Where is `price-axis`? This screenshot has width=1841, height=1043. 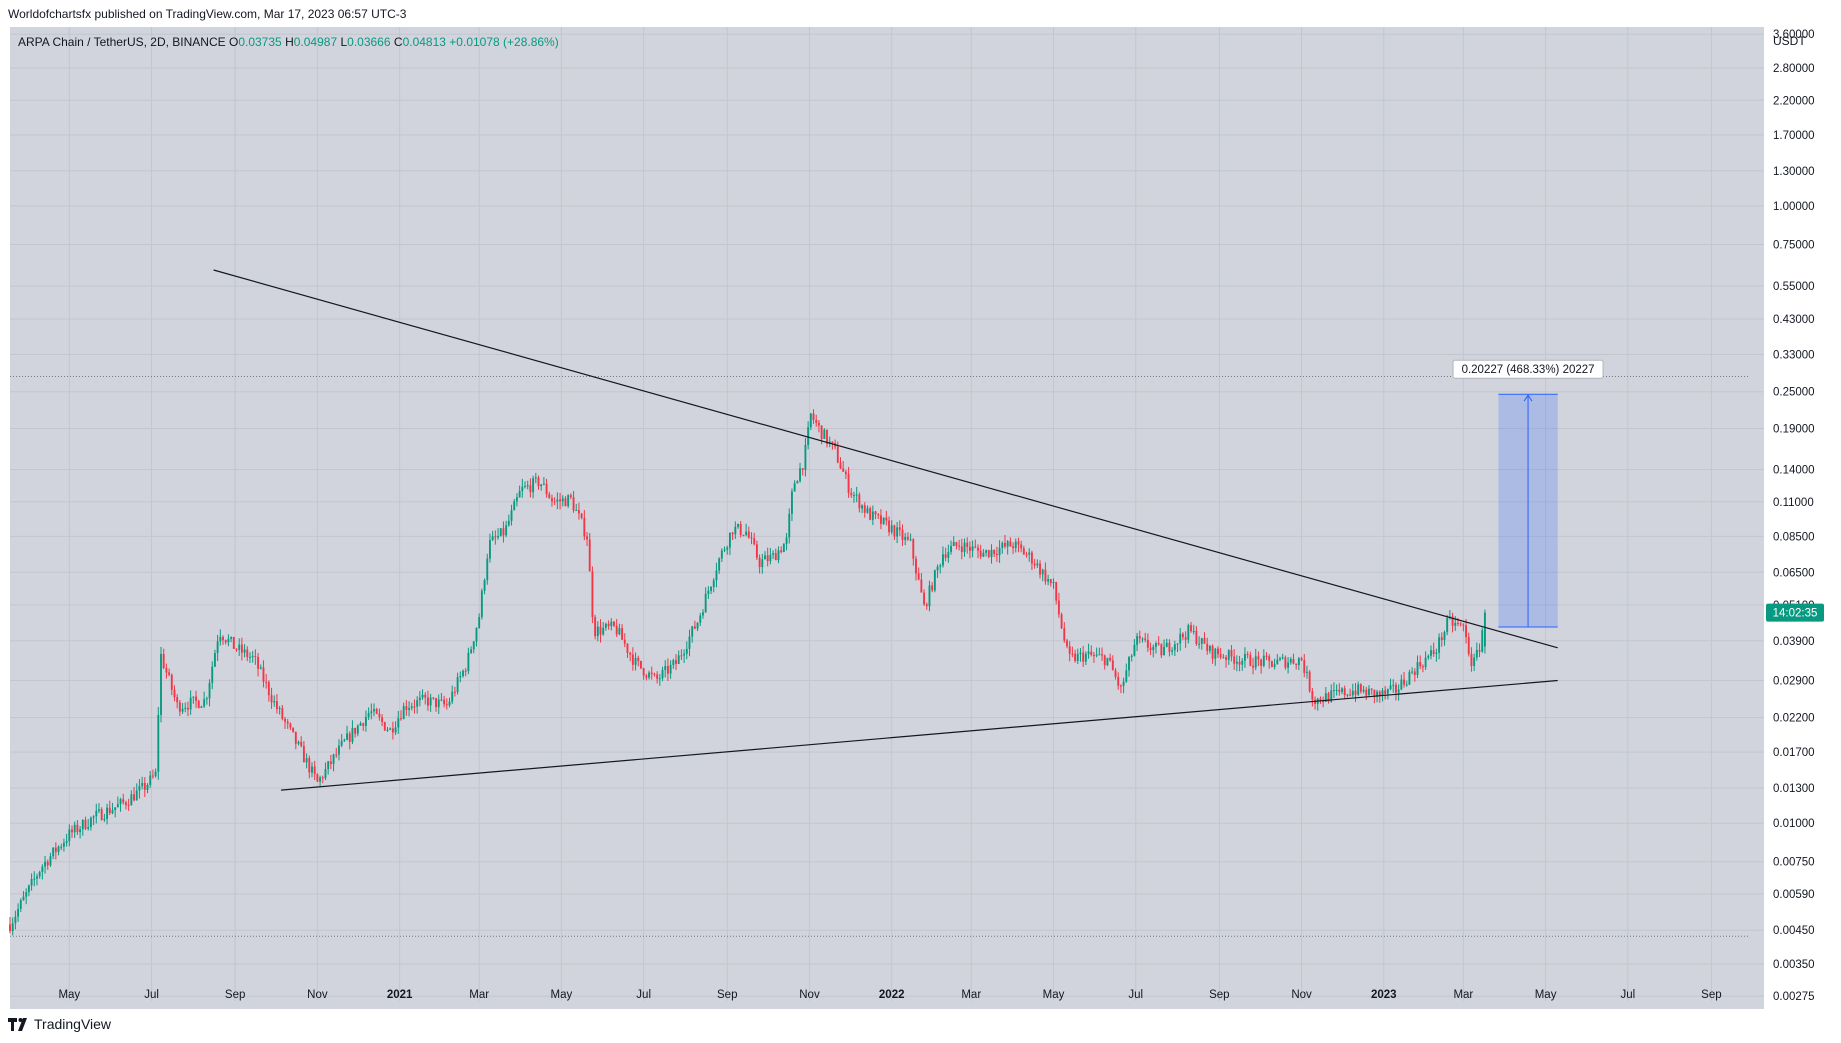 price-axis is located at coordinates (1803, 521).